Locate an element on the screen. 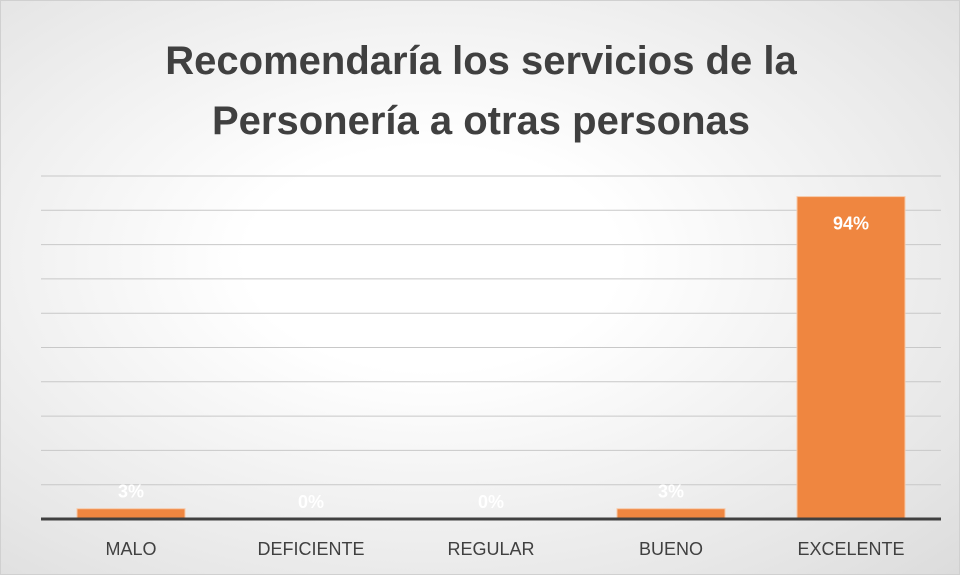 This screenshot has height=575, width=960. x-tick-label: MALO is located at coordinates (130, 549).